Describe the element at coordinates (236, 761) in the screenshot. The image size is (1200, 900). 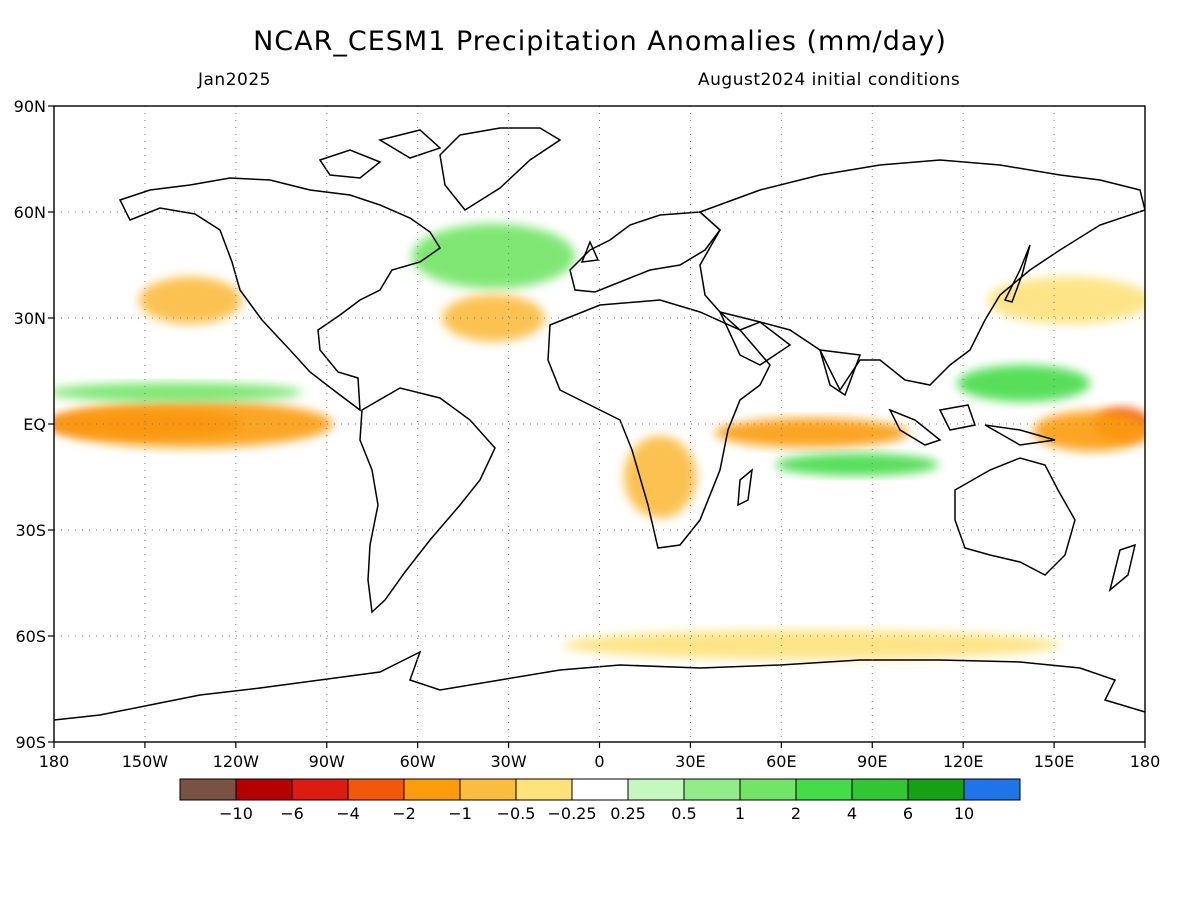
I see `lon-tick-label: 120W` at that location.